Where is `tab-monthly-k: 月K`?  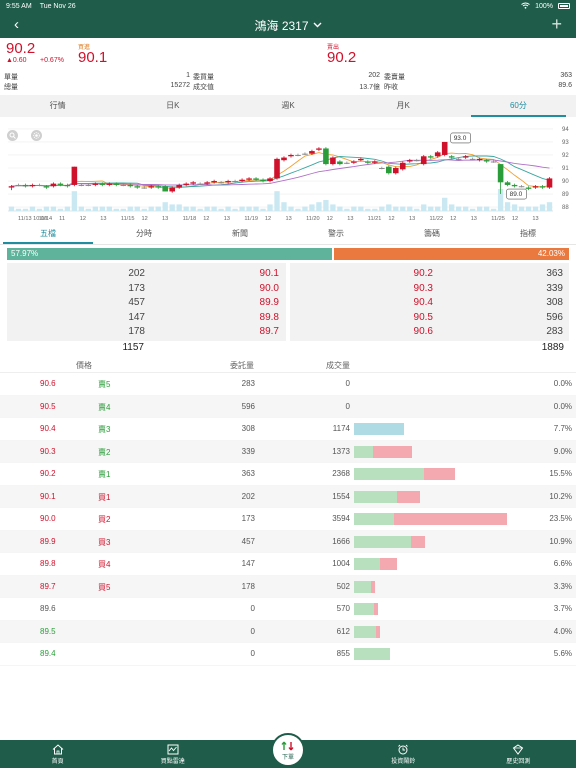 tab-monthly-k: 月K is located at coordinates (403, 105).